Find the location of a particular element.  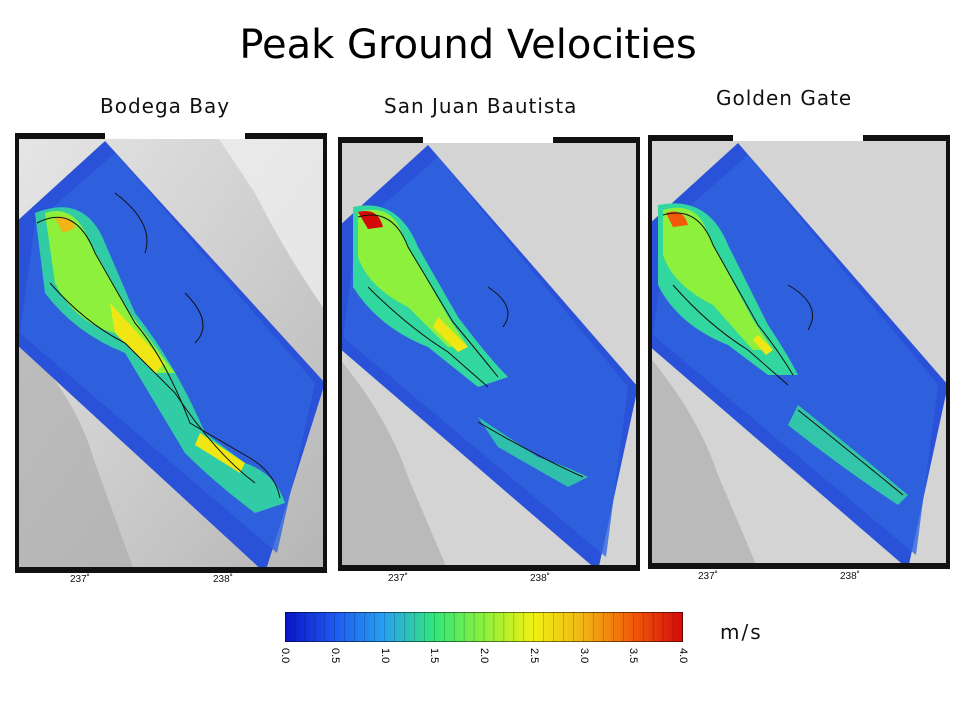

lon-tick-237-sjb: 237˚ is located at coordinates (398, 578).